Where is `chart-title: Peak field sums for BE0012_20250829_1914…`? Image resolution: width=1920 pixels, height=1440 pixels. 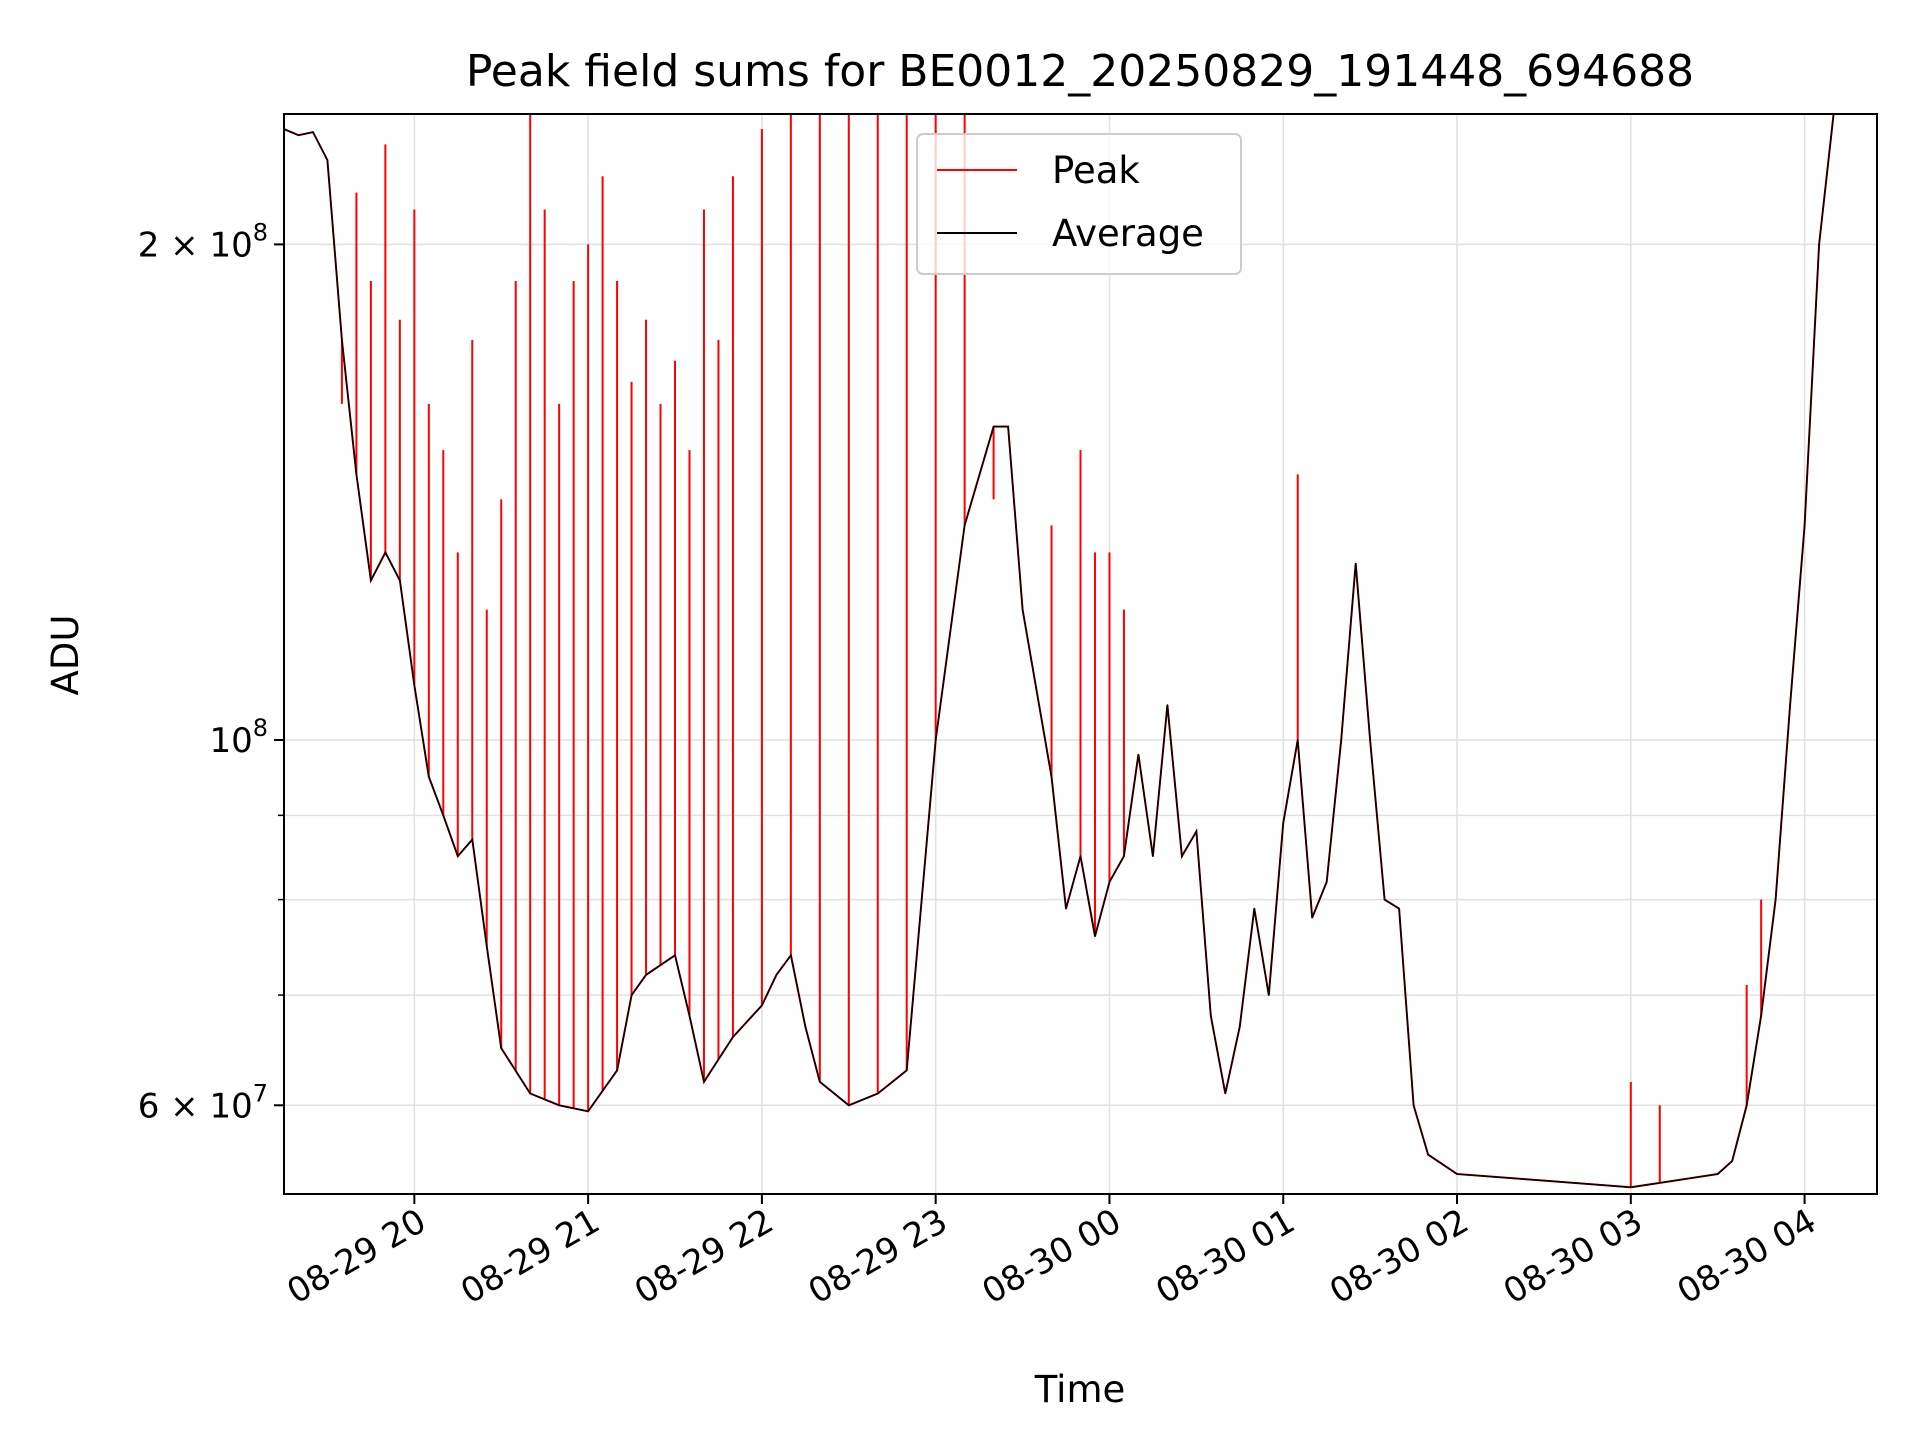
chart-title: Peak field sums for BE0012_20250829_1914… is located at coordinates (1080, 71).